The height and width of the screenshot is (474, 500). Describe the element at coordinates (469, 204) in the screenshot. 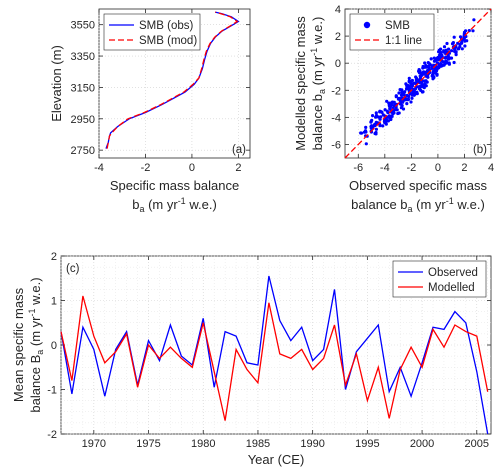

I see `panel-b-xlabel-2-part: w.e.)` at that location.